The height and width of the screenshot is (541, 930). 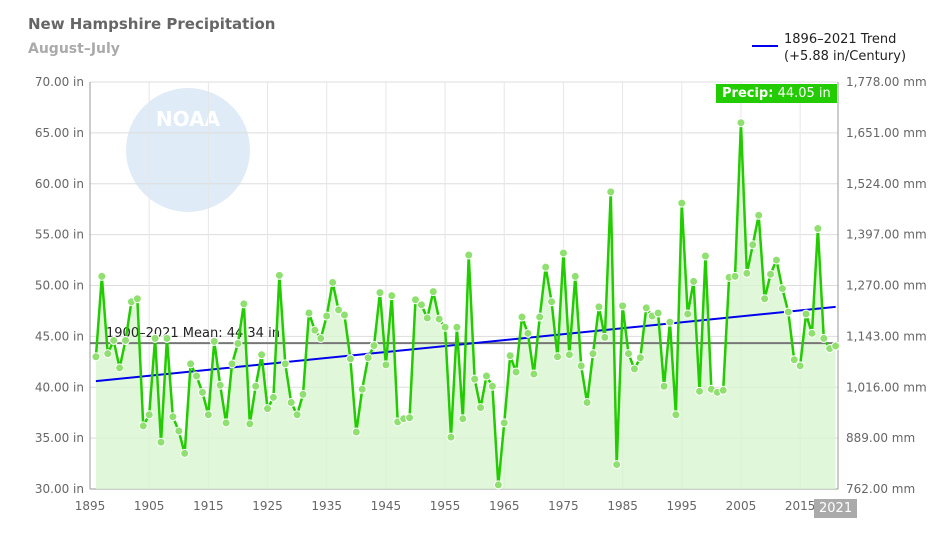 What do you see at coordinates (315, 330) in the screenshot?
I see `data-point-1933` at bounding box center [315, 330].